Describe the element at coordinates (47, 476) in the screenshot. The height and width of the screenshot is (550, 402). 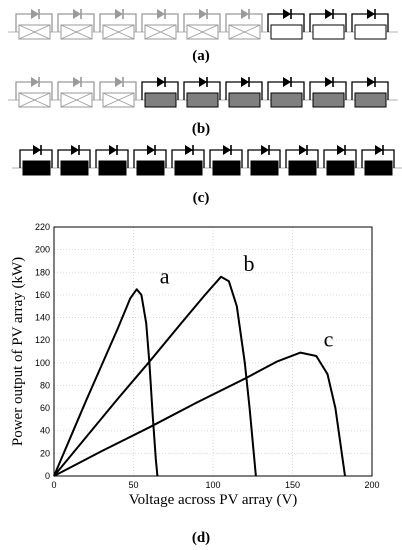
I see `y-tick-label: 0` at that location.